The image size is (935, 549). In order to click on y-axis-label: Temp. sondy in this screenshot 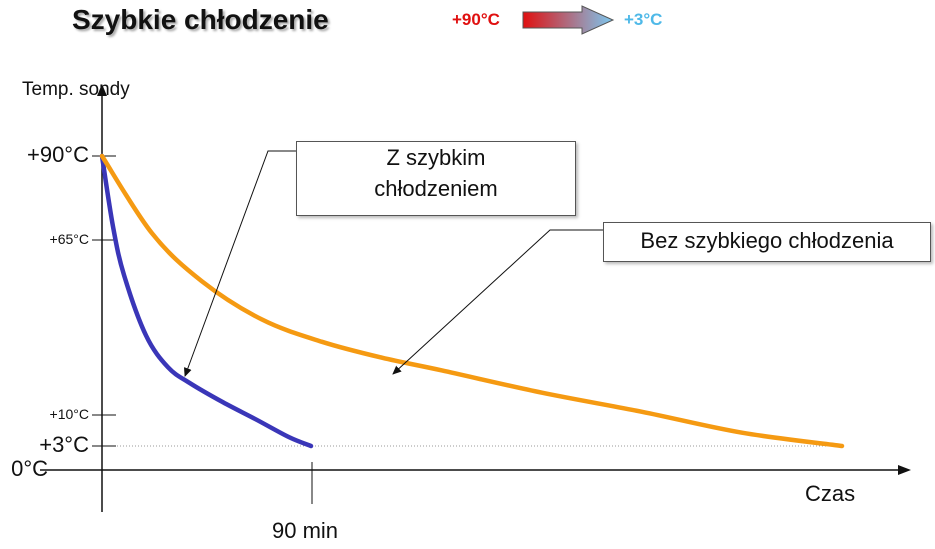, I will do `click(76, 89)`.